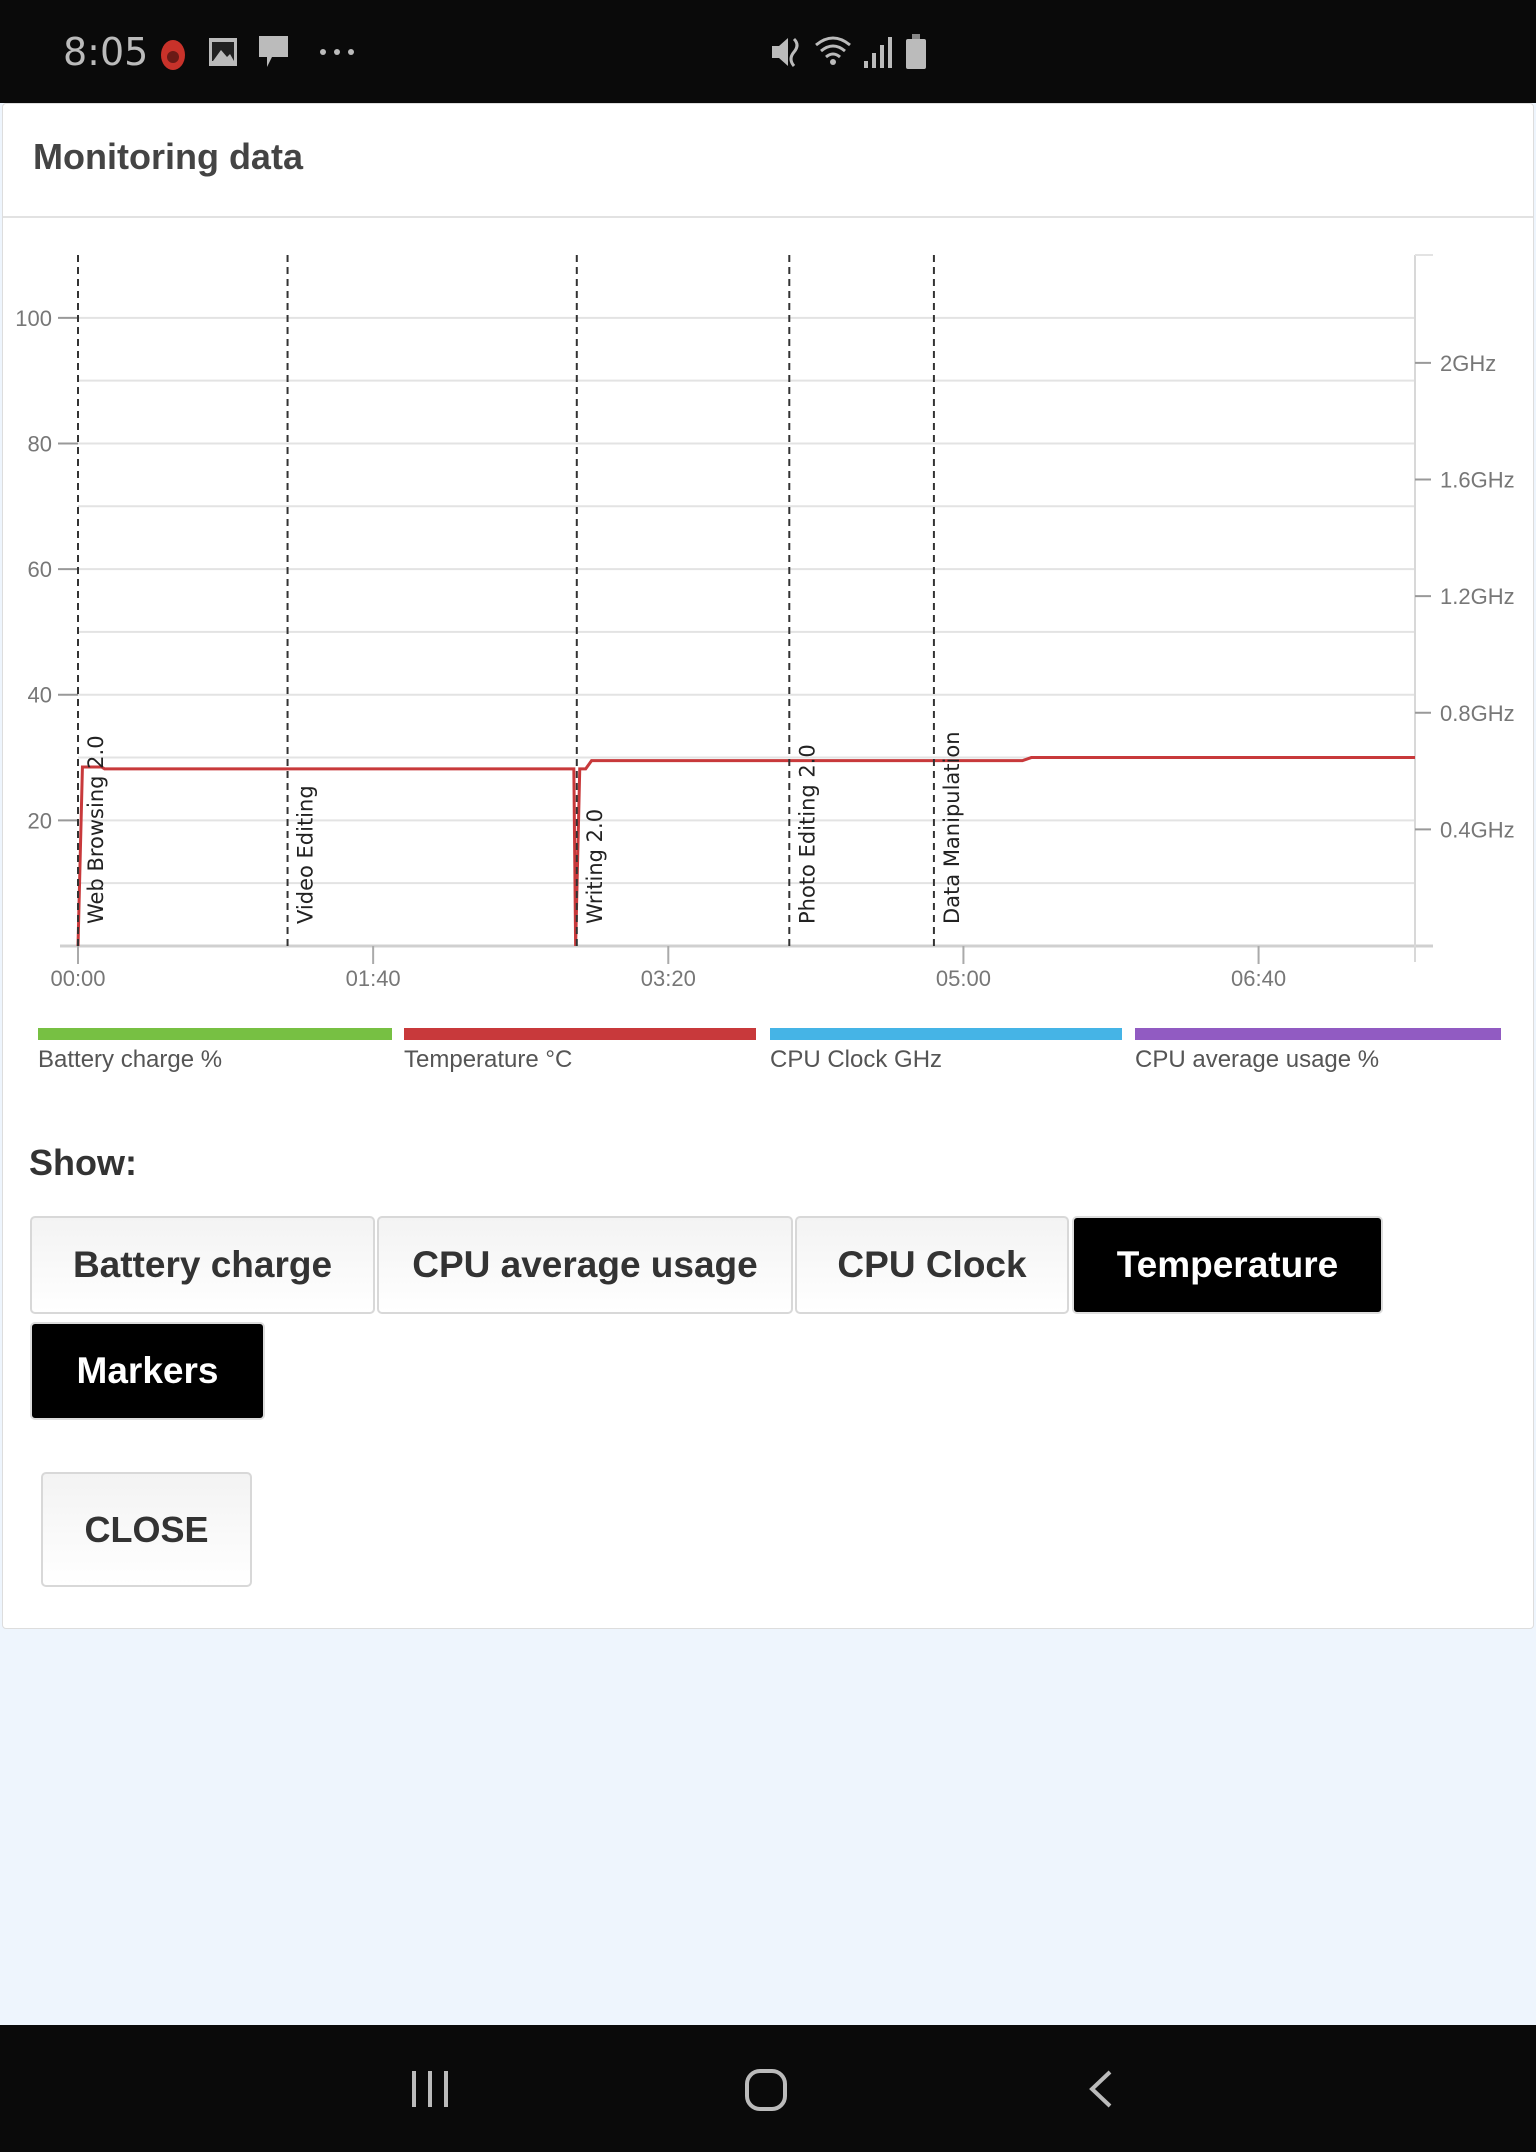 This screenshot has height=2152, width=1536. What do you see at coordinates (787, 52) in the screenshot?
I see `mute-icon` at bounding box center [787, 52].